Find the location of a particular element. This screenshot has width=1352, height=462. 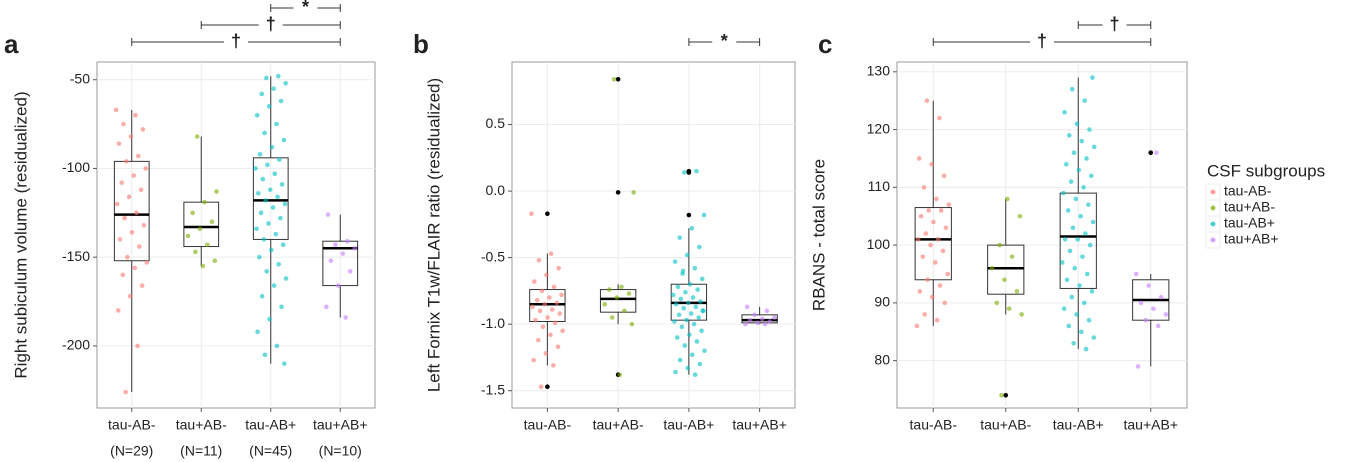

y-tick-label: -1.5 is located at coordinates (493, 389).